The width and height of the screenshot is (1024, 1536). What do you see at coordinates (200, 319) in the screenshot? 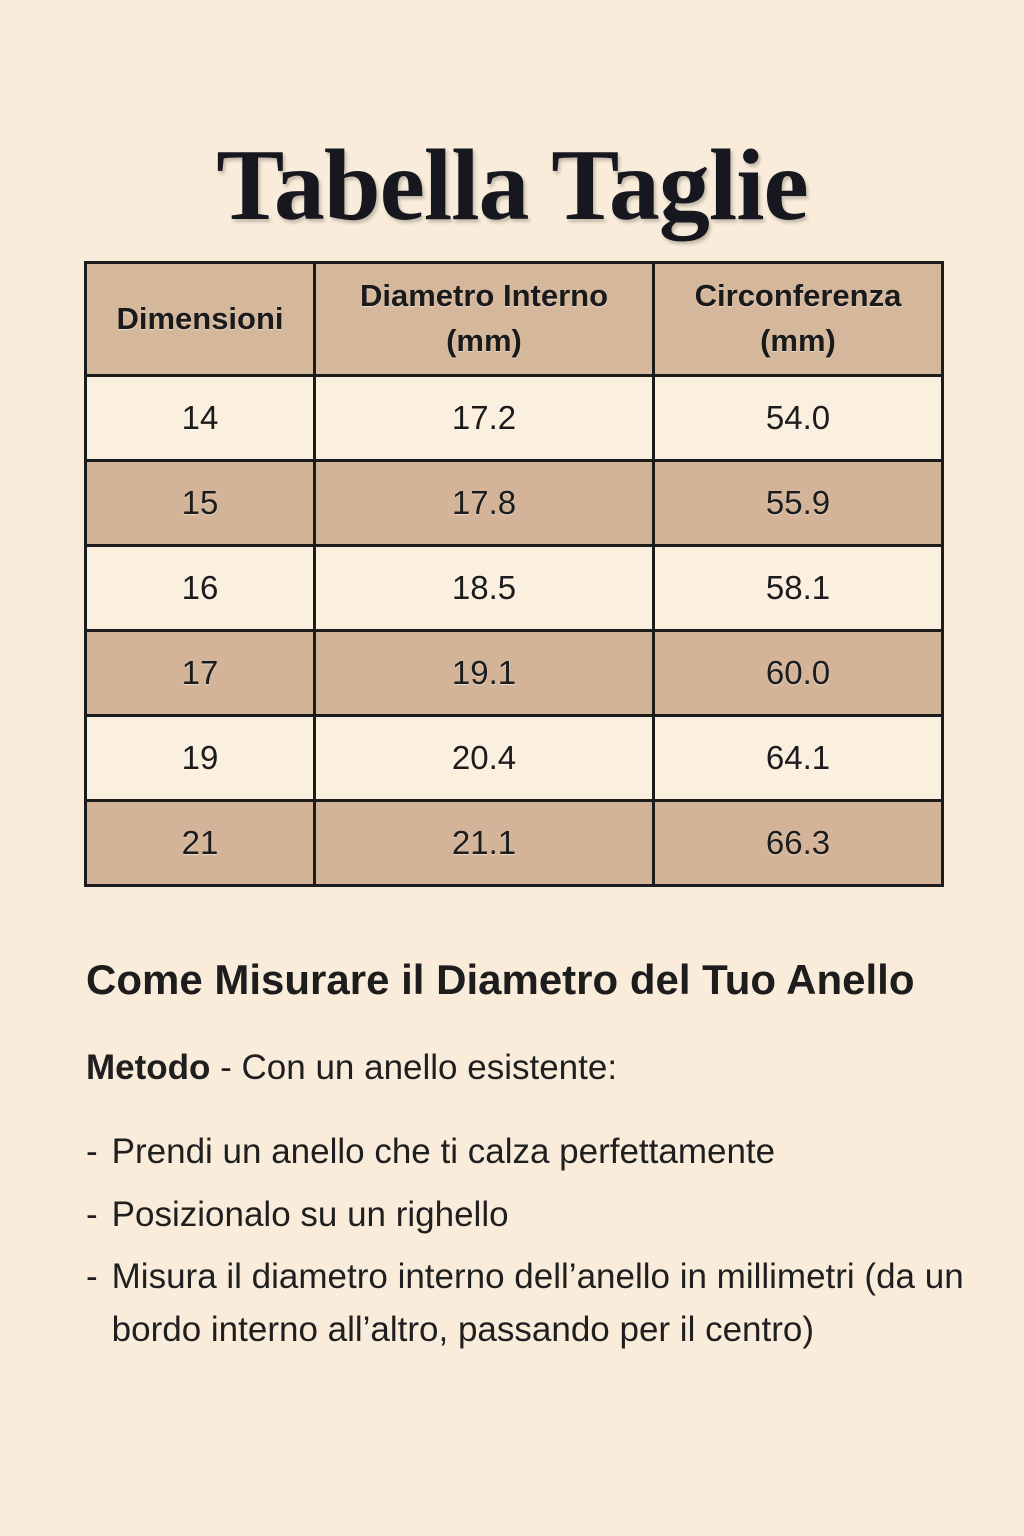
I see `column-header-dimensioni: Dimensioni` at bounding box center [200, 319].